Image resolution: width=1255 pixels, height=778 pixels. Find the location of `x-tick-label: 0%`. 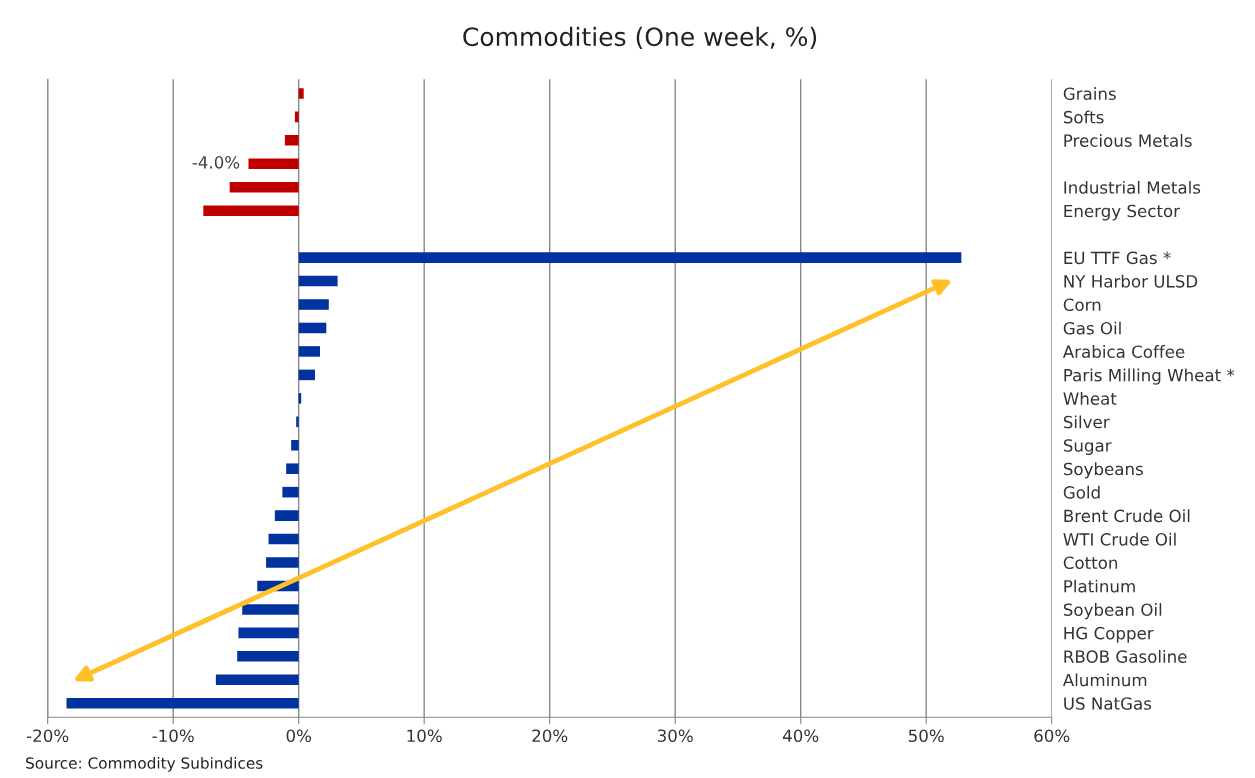

x-tick-label: 0% is located at coordinates (298, 736).